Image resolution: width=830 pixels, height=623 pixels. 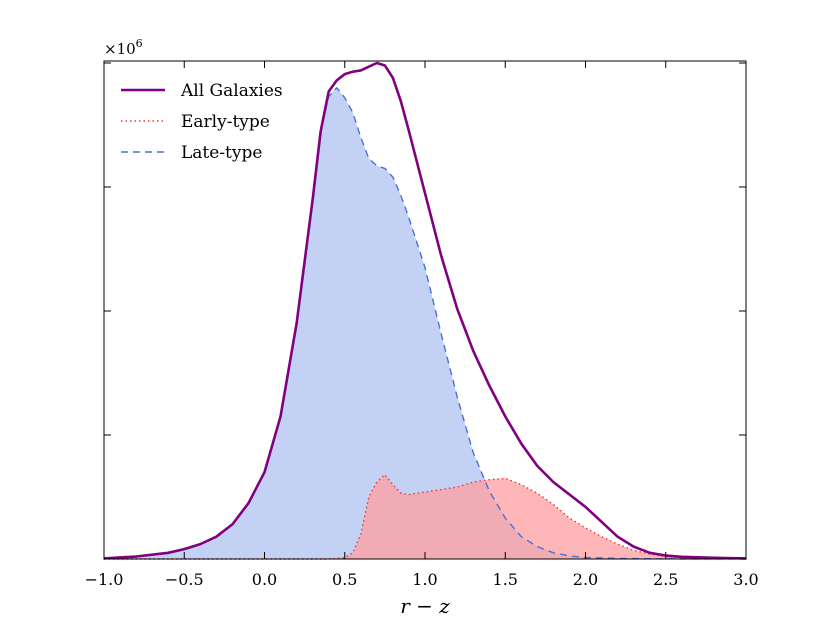 What do you see at coordinates (123, 47) in the screenshot?
I see `y-multiplier-label: ×10⁶` at bounding box center [123, 47].